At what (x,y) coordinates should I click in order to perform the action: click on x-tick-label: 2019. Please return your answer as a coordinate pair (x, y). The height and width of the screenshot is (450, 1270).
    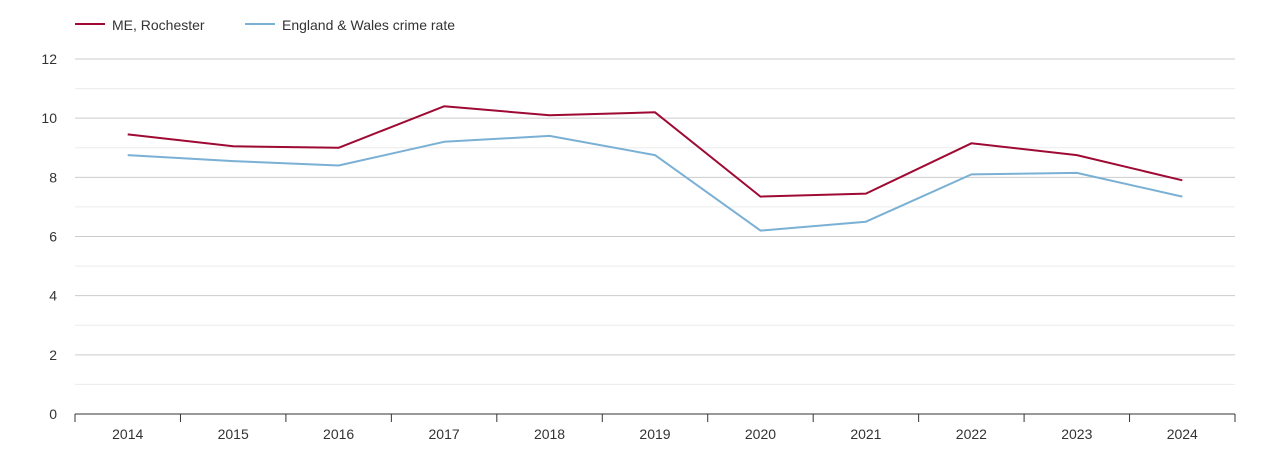
    Looking at the image, I should click on (654, 434).